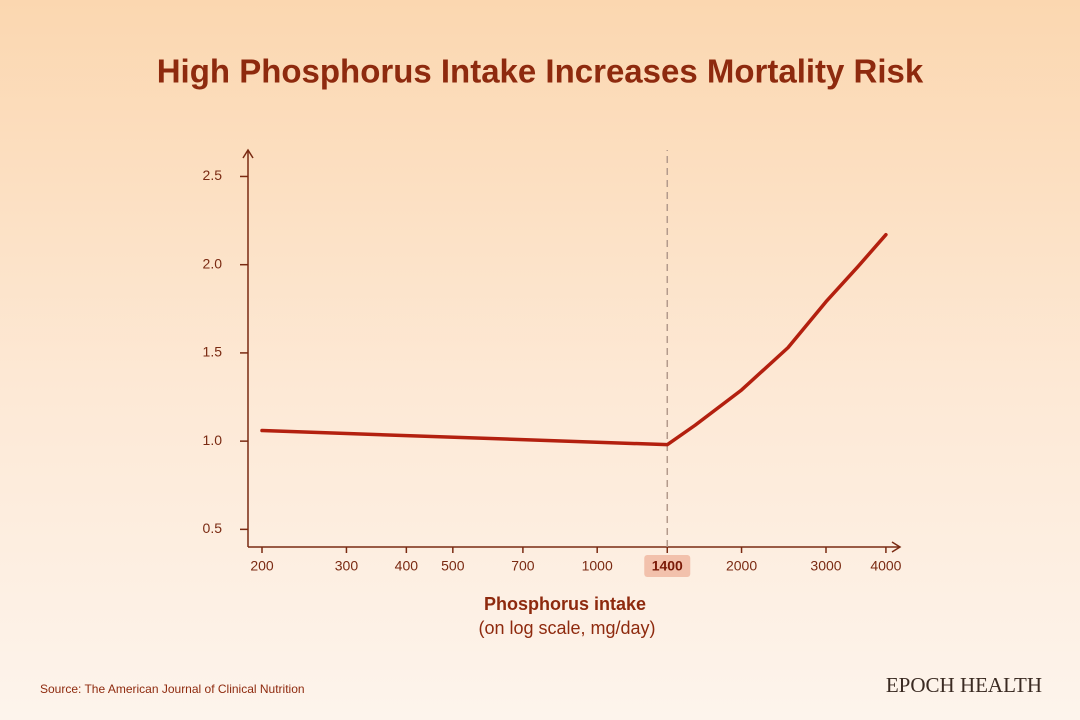 The height and width of the screenshot is (720, 1080). I want to click on x-axis-arrow, so click(896, 547).